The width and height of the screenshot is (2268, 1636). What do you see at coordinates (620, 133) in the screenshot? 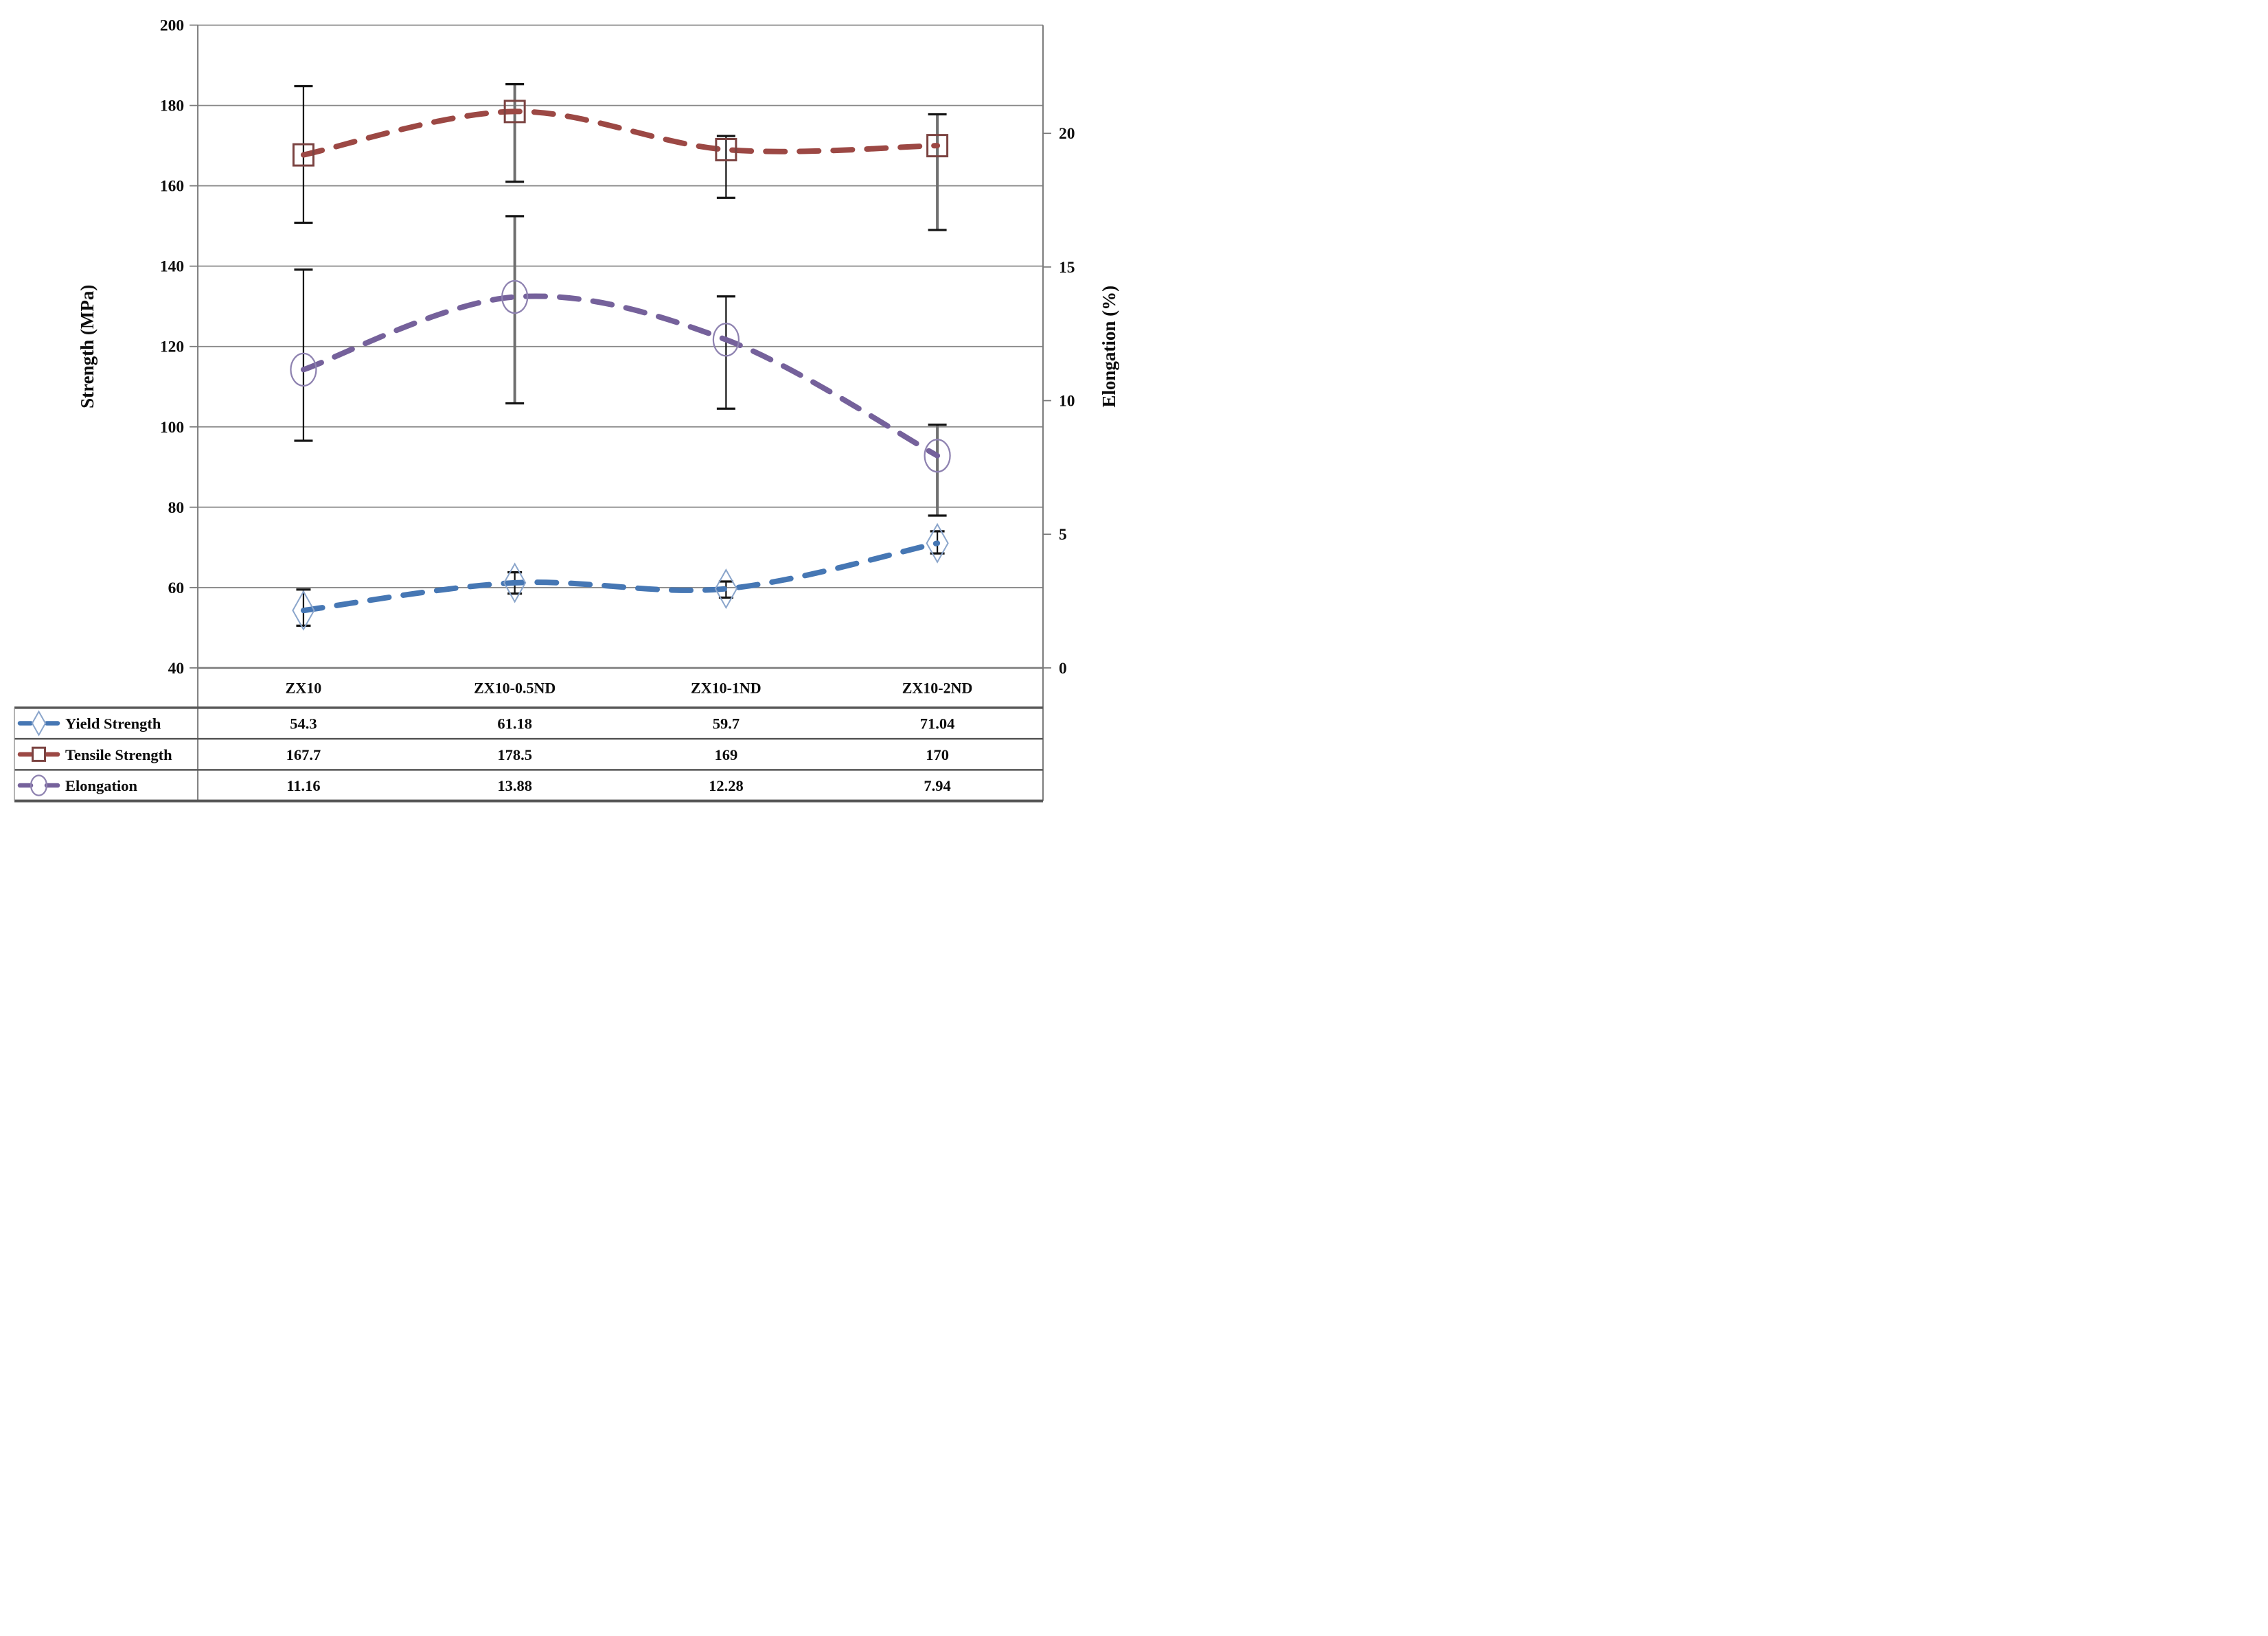
I see `series-line-tensile-strength` at bounding box center [620, 133].